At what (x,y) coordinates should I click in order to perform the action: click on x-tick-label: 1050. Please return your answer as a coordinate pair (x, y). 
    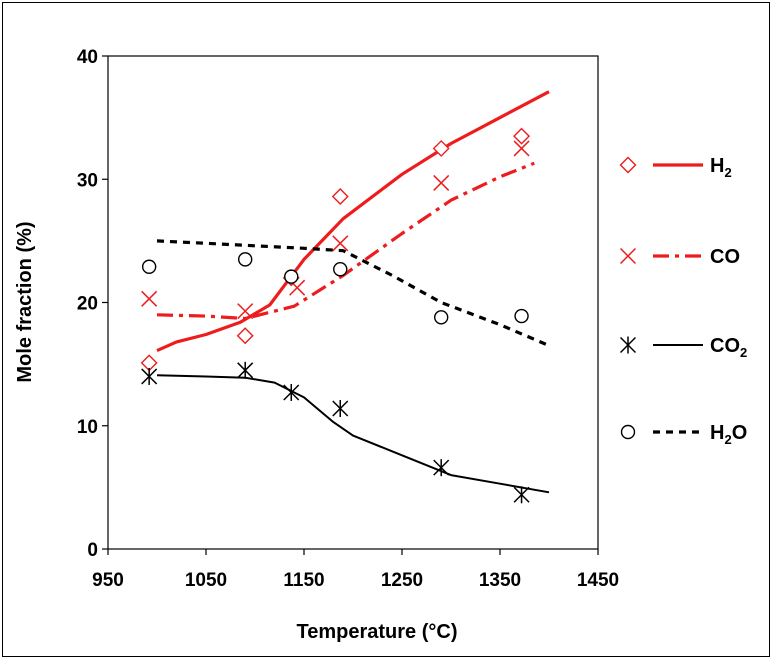
    Looking at the image, I should click on (206, 580).